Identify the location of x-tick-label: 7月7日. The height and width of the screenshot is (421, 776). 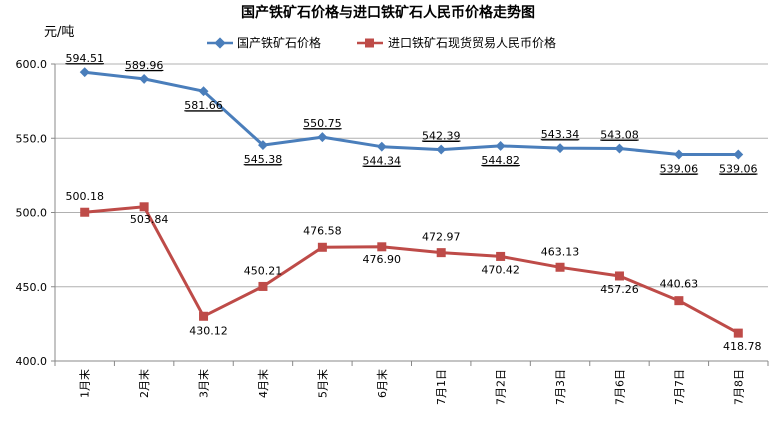
(679, 387).